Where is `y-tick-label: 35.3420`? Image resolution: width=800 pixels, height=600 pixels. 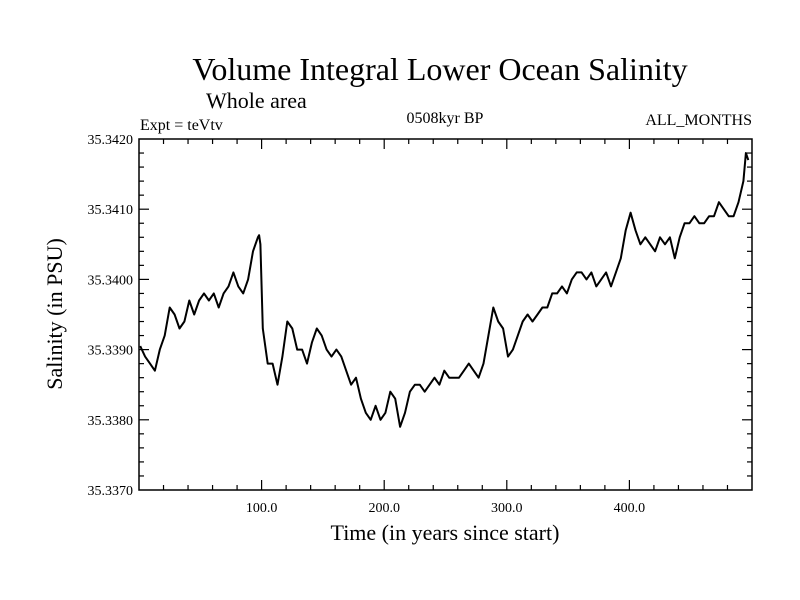 y-tick-label: 35.3420 is located at coordinates (111, 140).